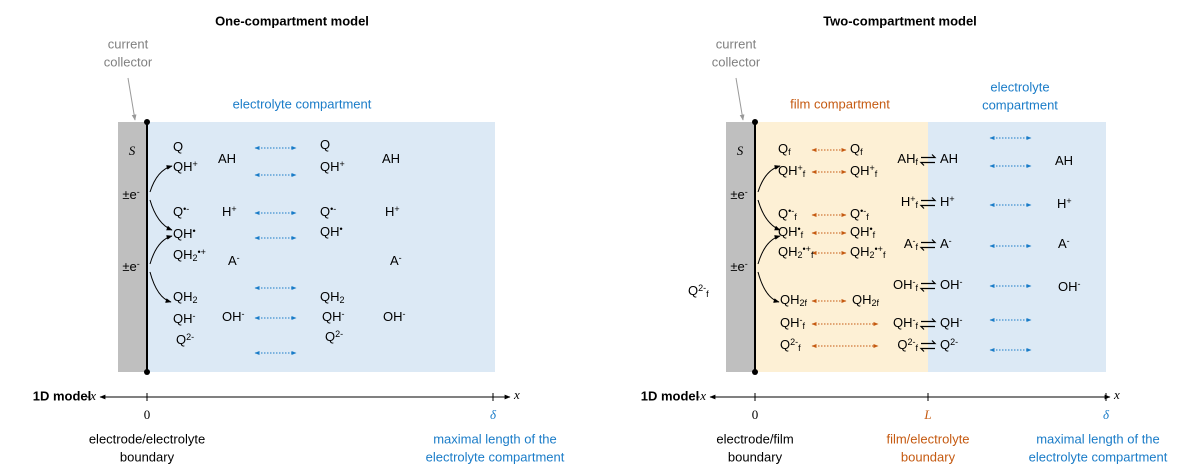  Describe the element at coordinates (737, 194) in the screenshot. I see `species-part: ±e` at that location.